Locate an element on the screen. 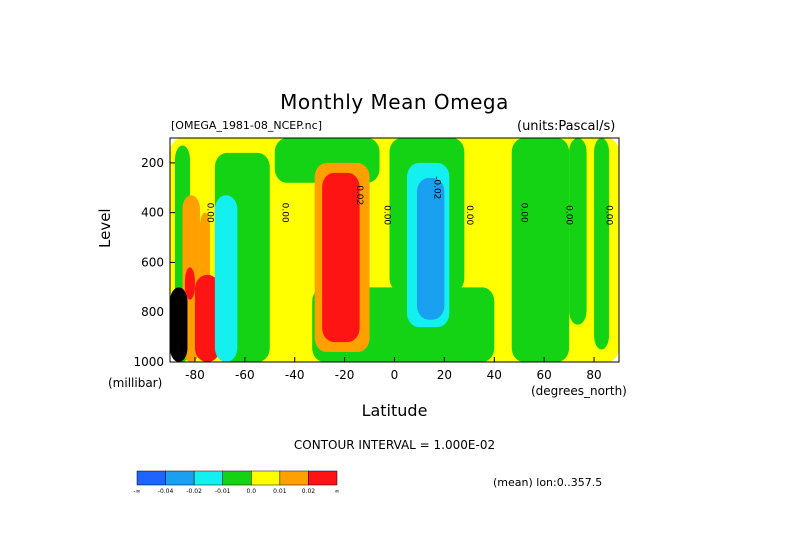  colorbar-label-0: -∞ is located at coordinates (136, 491).